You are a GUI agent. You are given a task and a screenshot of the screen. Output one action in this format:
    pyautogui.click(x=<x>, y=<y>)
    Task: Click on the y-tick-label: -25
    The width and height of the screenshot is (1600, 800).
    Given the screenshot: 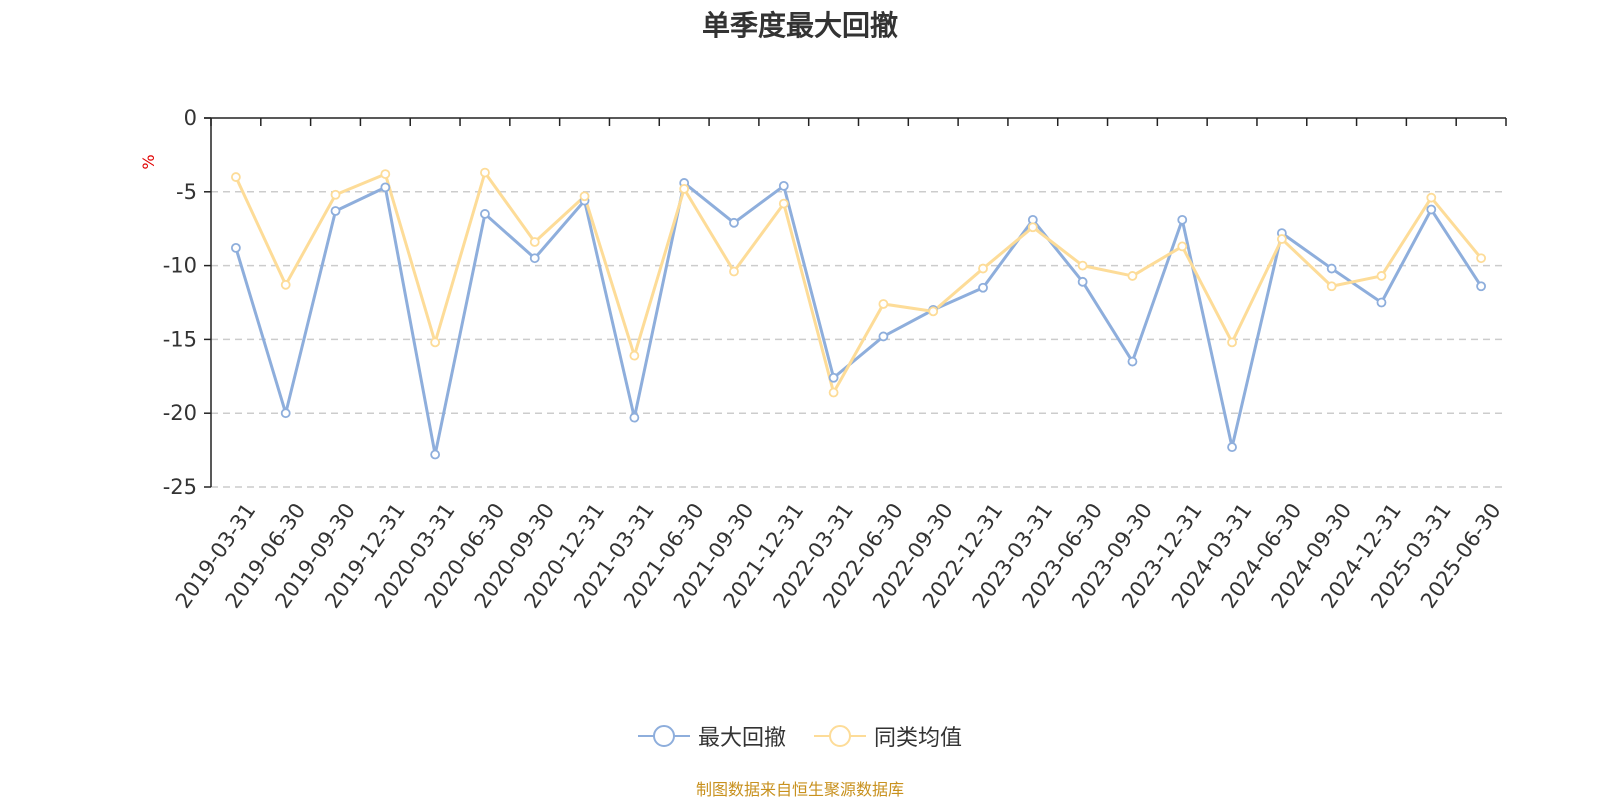 What is the action you would take?
    pyautogui.click(x=180, y=487)
    